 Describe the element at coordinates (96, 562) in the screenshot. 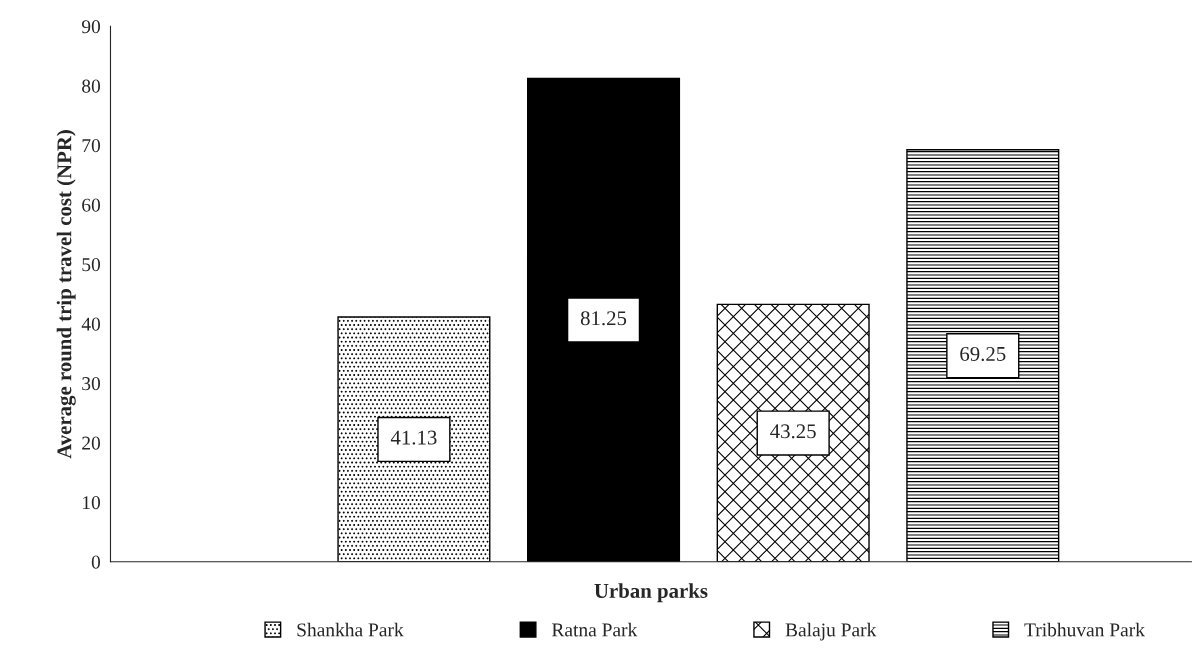

I see `y-tick-label: 0` at that location.